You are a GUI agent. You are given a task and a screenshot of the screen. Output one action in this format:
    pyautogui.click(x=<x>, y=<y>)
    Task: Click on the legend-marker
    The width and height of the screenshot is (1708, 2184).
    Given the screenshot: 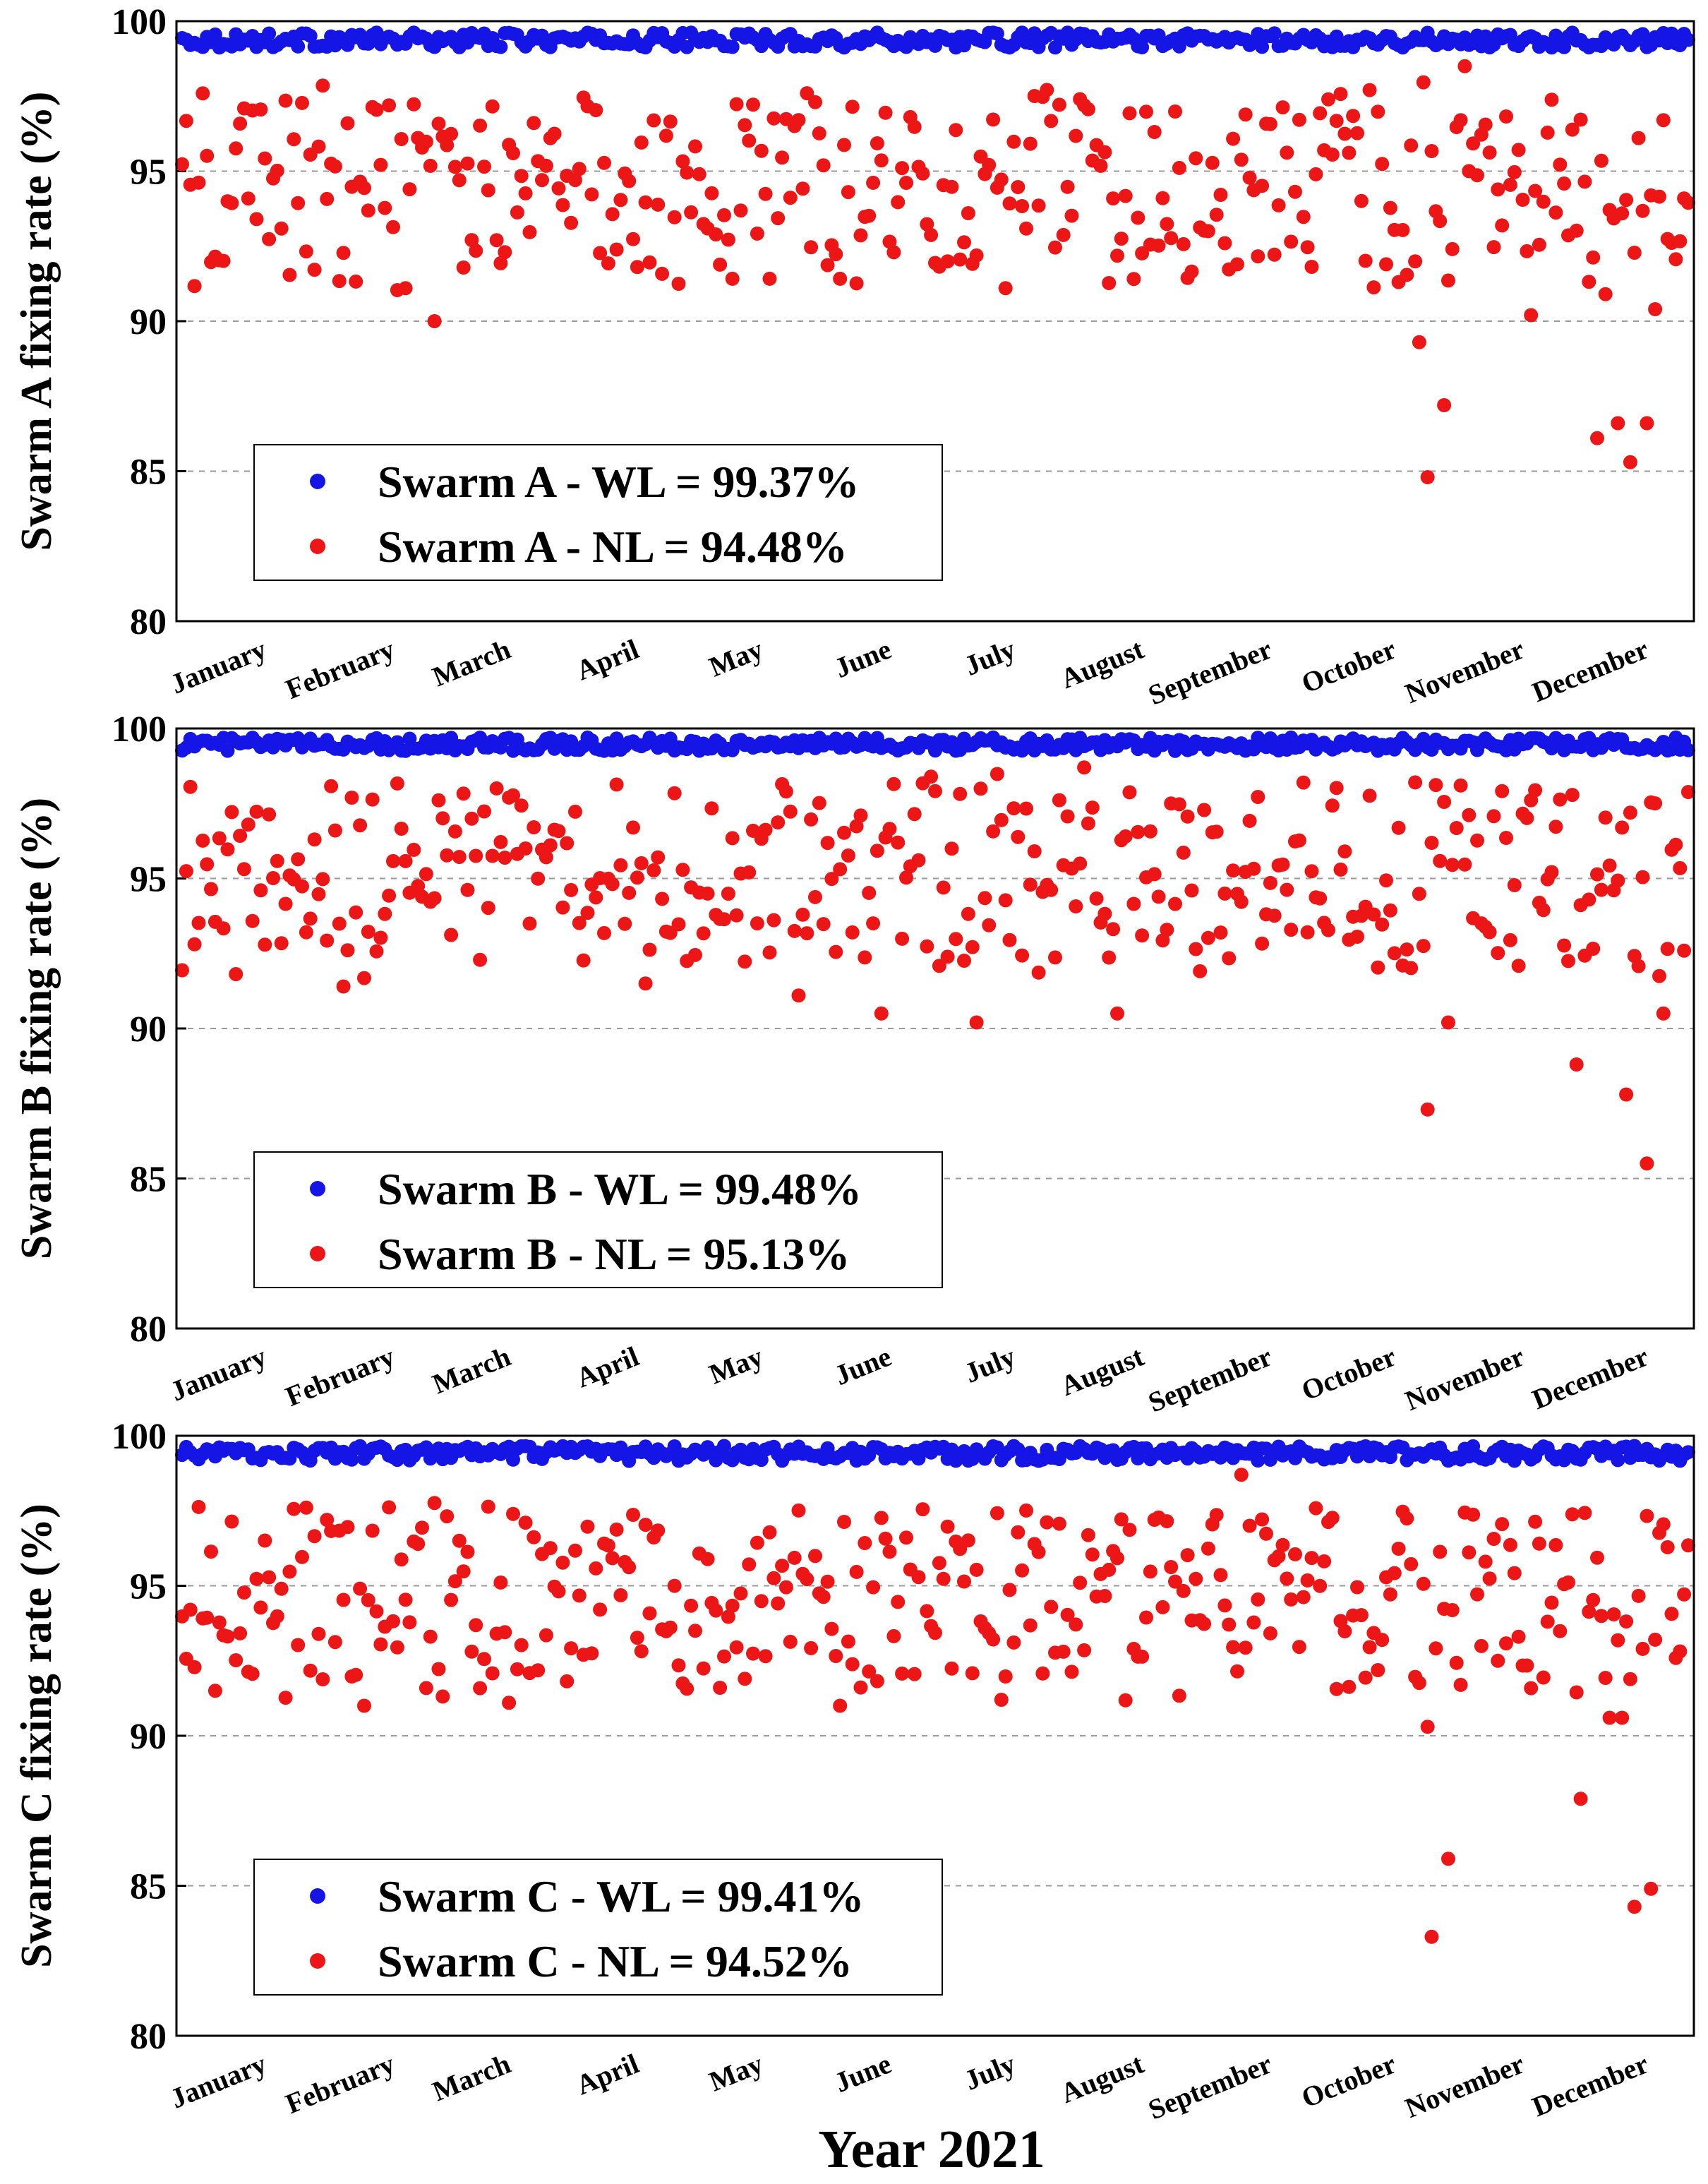 What is the action you would take?
    pyautogui.click(x=317, y=1254)
    